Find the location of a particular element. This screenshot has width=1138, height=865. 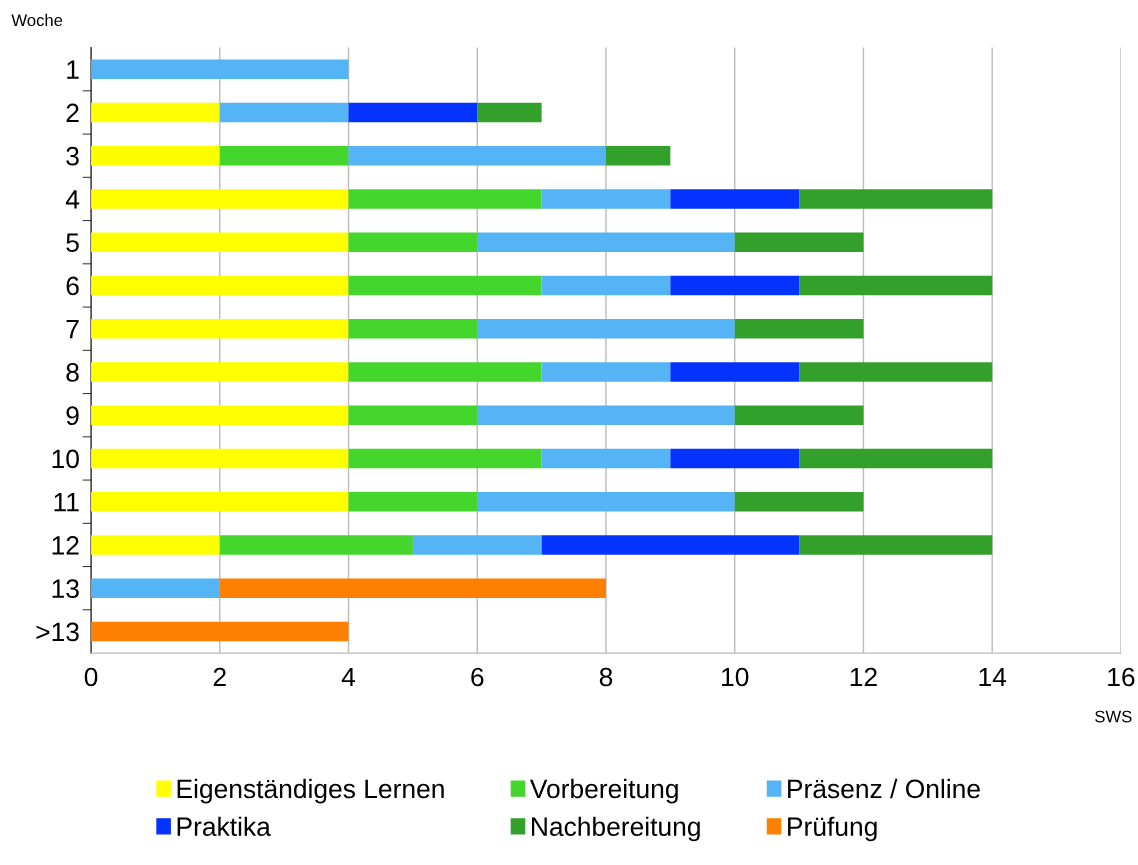

x-tick-label: 0 is located at coordinates (91, 677).